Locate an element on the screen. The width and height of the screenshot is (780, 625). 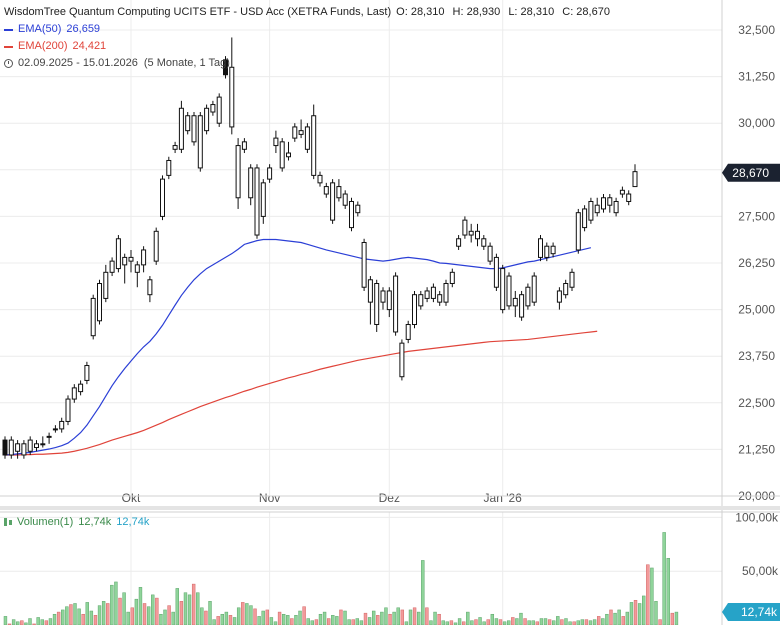
ema200-label: EMA(200) is located at coordinates (43, 46).